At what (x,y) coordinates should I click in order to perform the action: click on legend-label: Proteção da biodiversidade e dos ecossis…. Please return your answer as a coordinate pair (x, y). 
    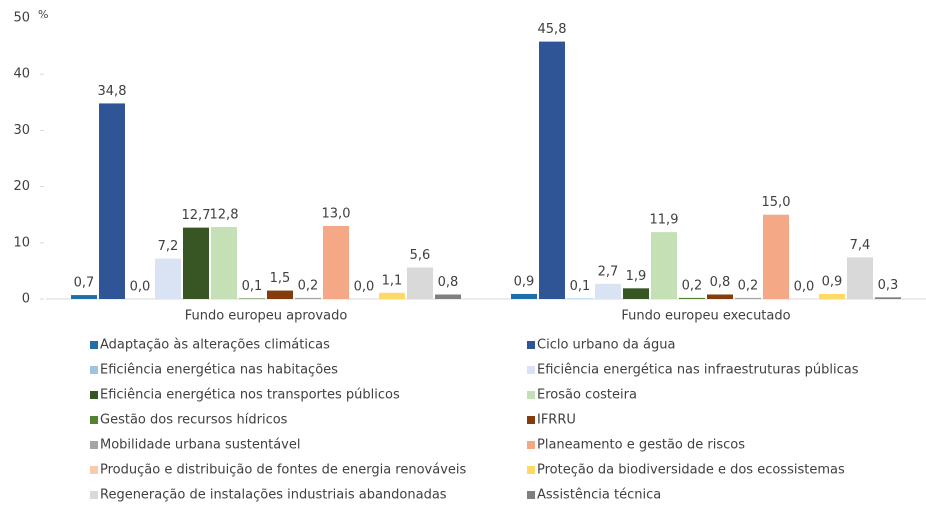
    Looking at the image, I should click on (691, 470).